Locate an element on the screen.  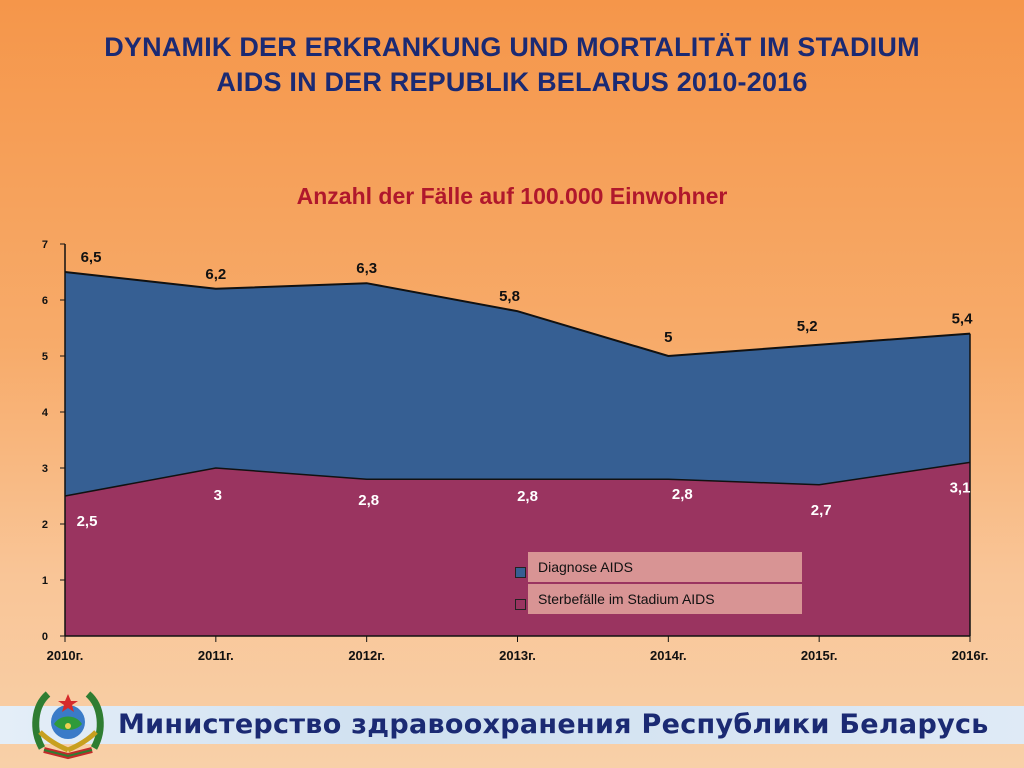
data-label-sterbefaelle: 3 is located at coordinates (218, 495).